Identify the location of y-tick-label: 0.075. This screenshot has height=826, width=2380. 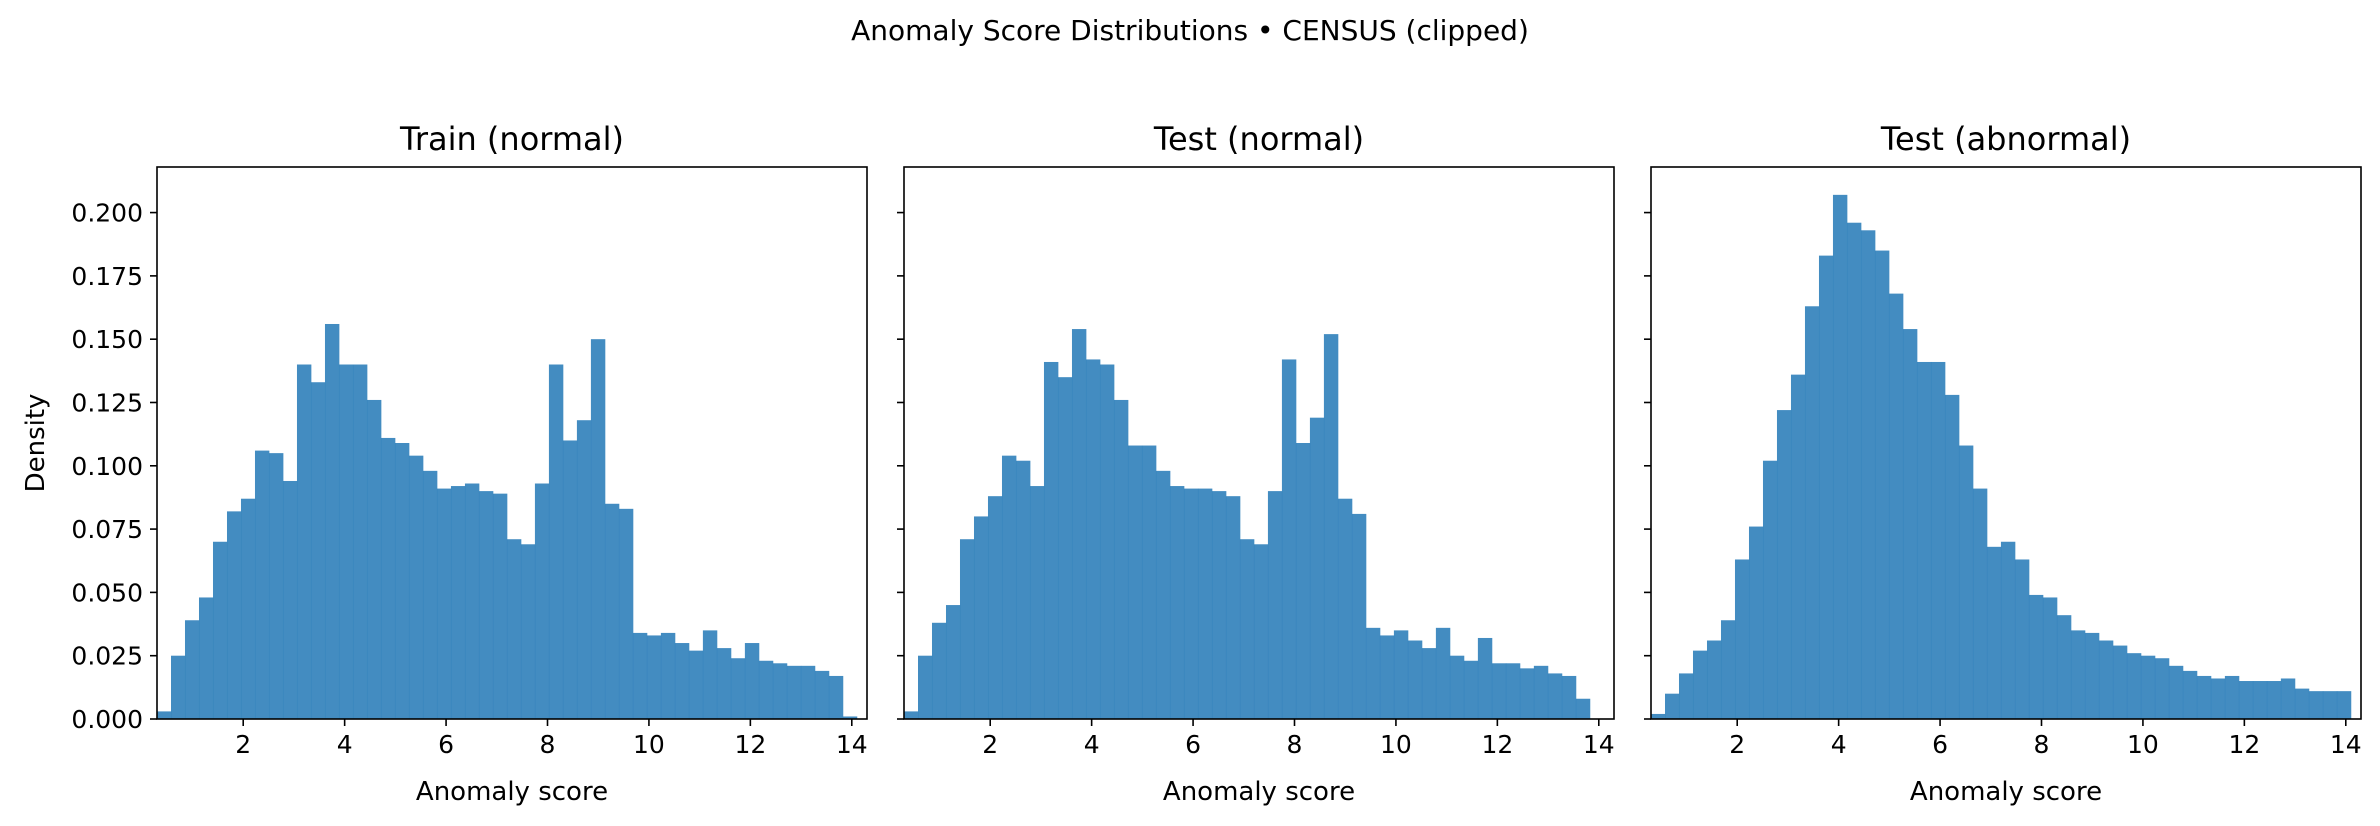
(107, 529).